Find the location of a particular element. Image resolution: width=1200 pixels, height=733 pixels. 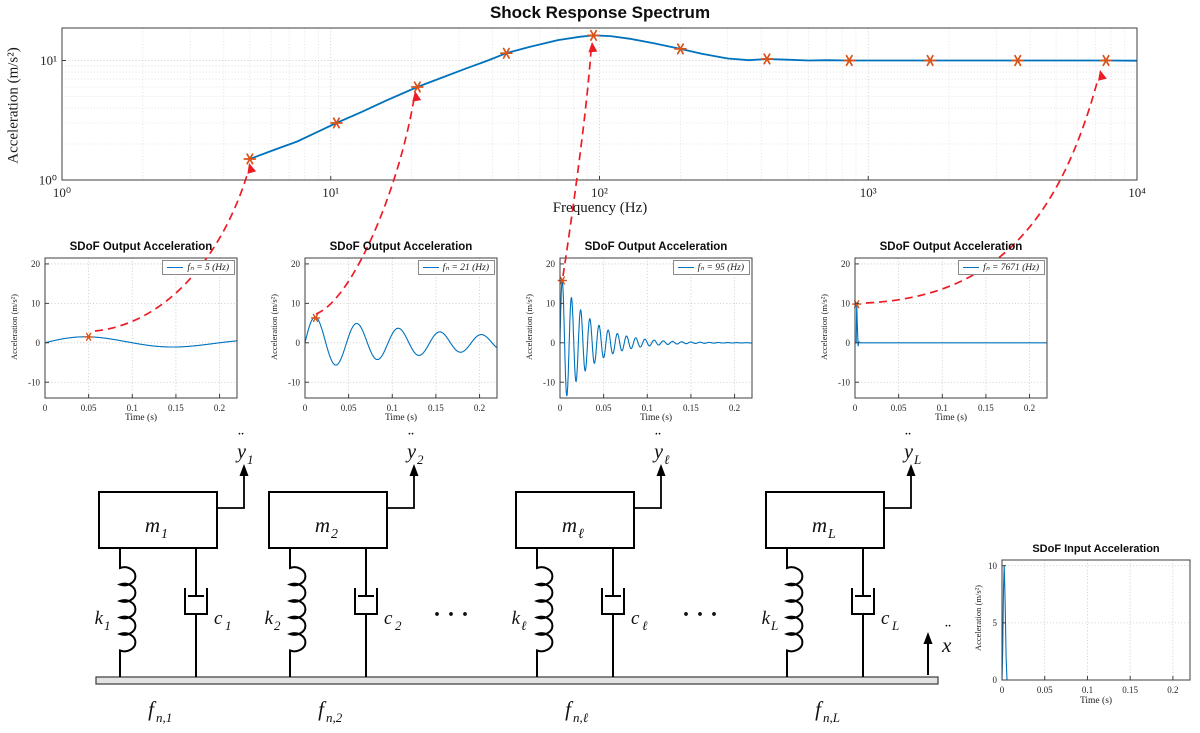

sdof4-xlabel: Time (s) is located at coordinates (951, 418).